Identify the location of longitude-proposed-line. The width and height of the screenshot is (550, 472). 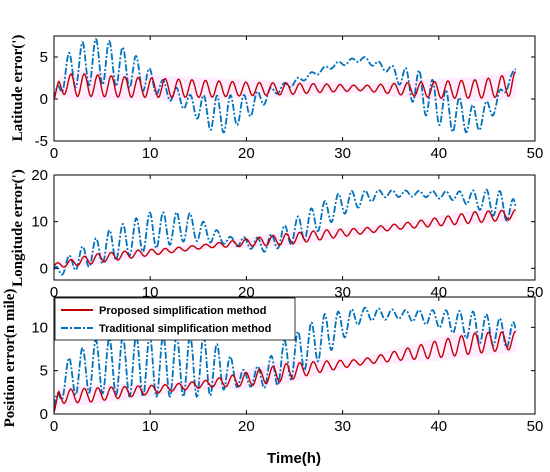
(285, 238).